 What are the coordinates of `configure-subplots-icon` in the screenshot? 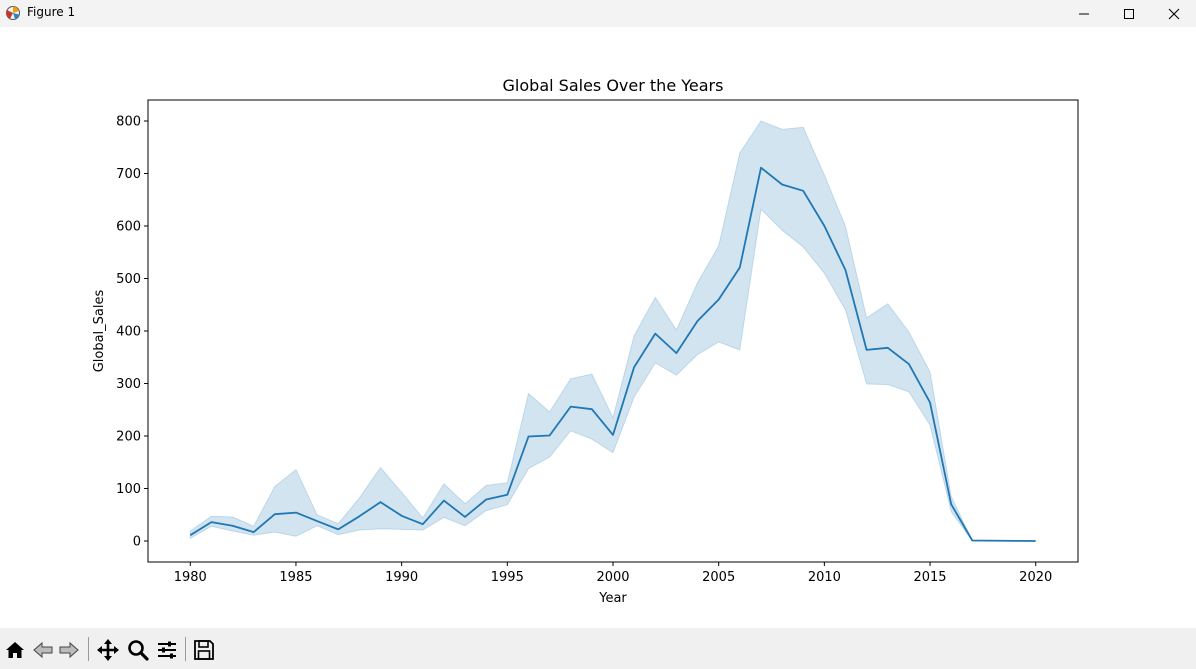 It's located at (167, 650).